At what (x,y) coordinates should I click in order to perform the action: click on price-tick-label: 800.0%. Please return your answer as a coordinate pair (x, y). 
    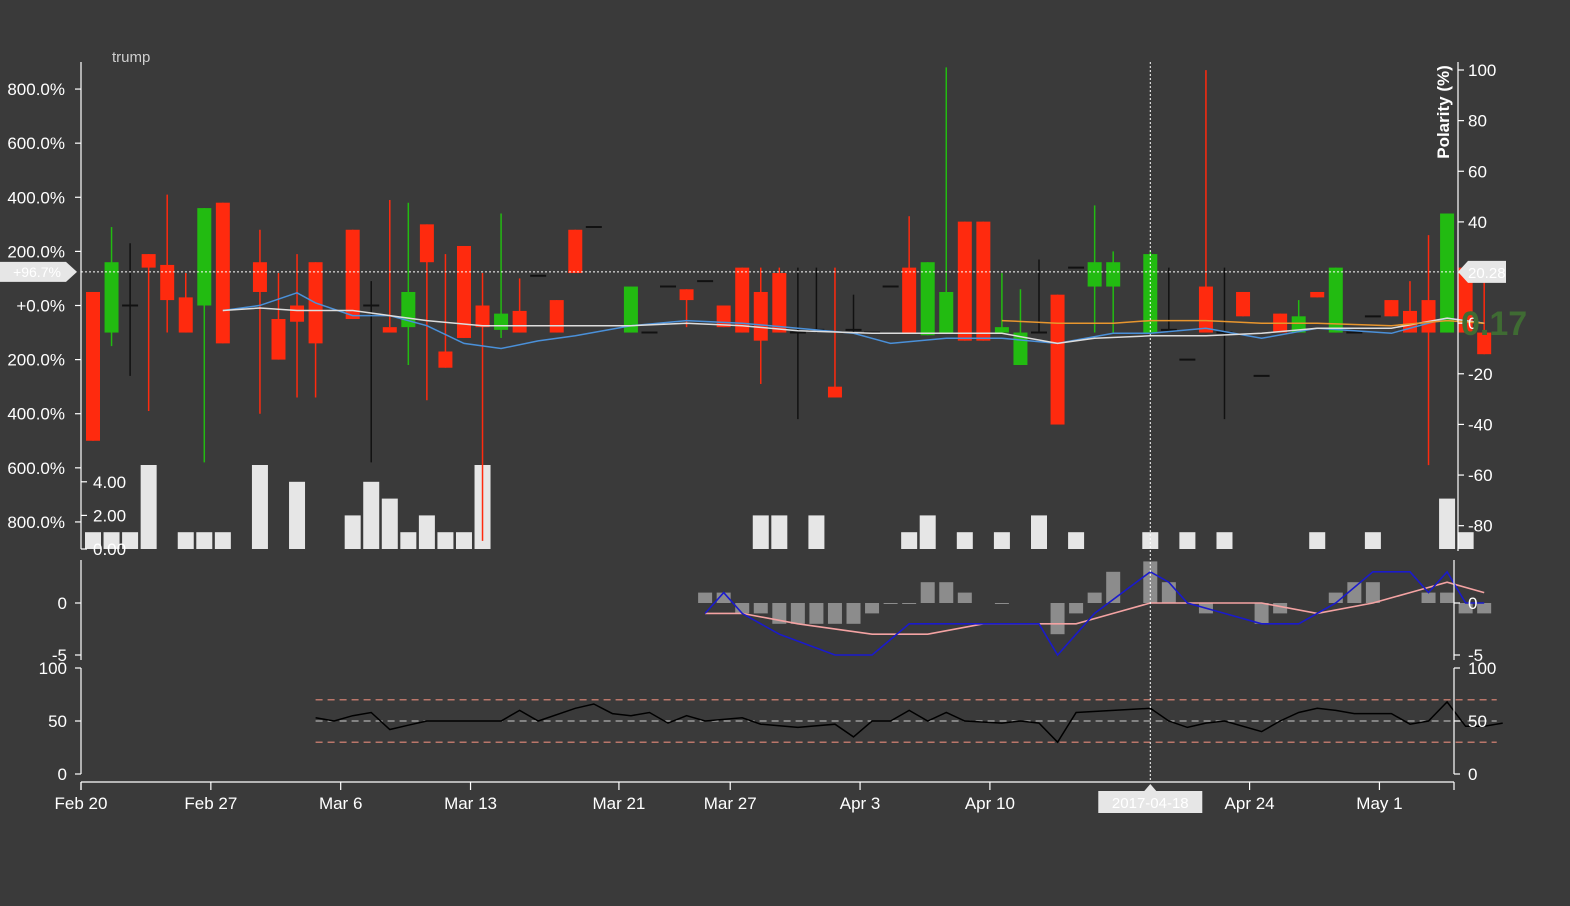
    Looking at the image, I should click on (36, 89).